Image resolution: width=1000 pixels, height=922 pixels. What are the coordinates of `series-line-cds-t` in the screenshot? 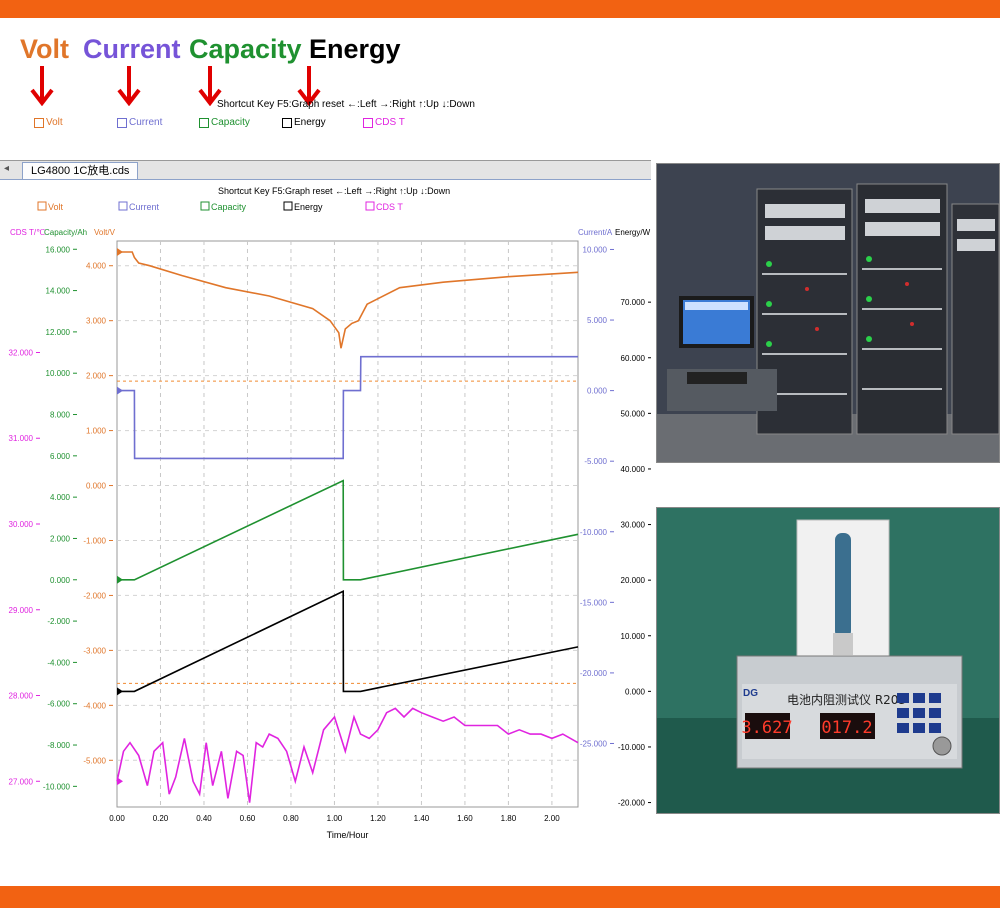 It's located at (347, 755).